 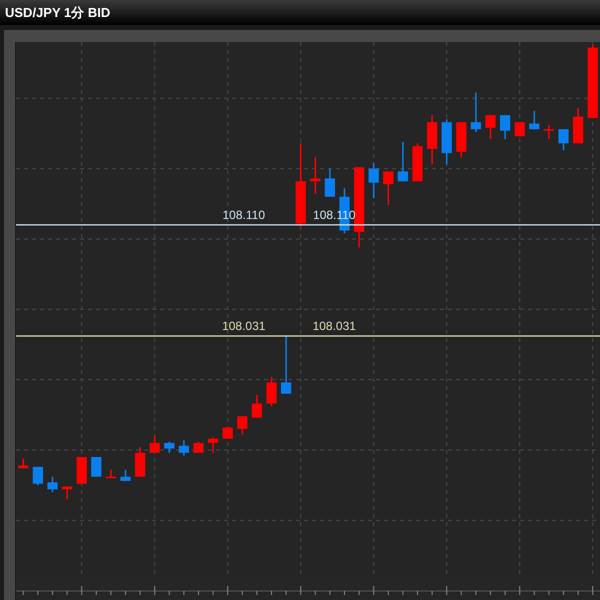 I want to click on ref-line-label: 108.110, so click(x=244, y=215).